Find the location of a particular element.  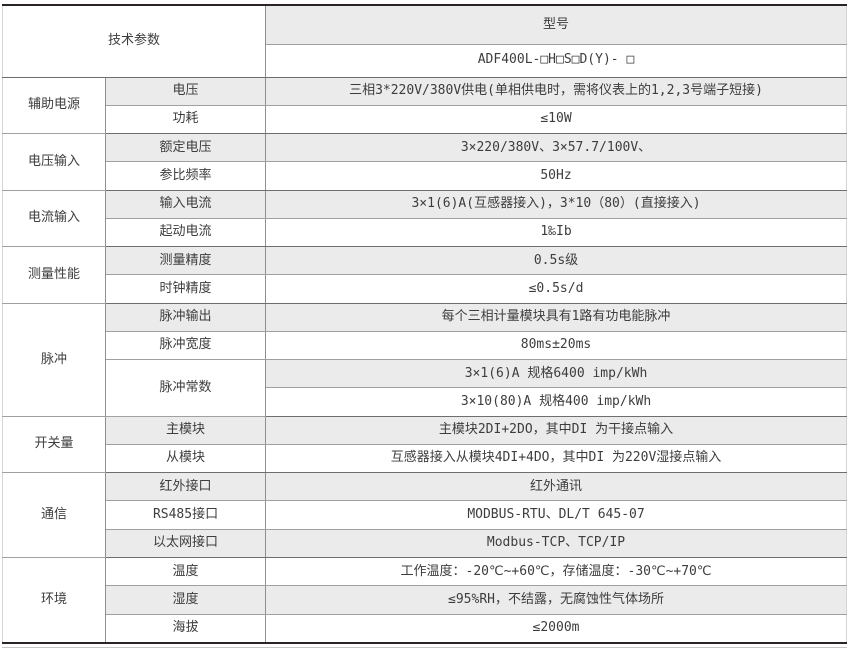

value-cell: 工作温度：-20℃~+60℃，存储温度：-30℃~+70℃ is located at coordinates (556, 572).